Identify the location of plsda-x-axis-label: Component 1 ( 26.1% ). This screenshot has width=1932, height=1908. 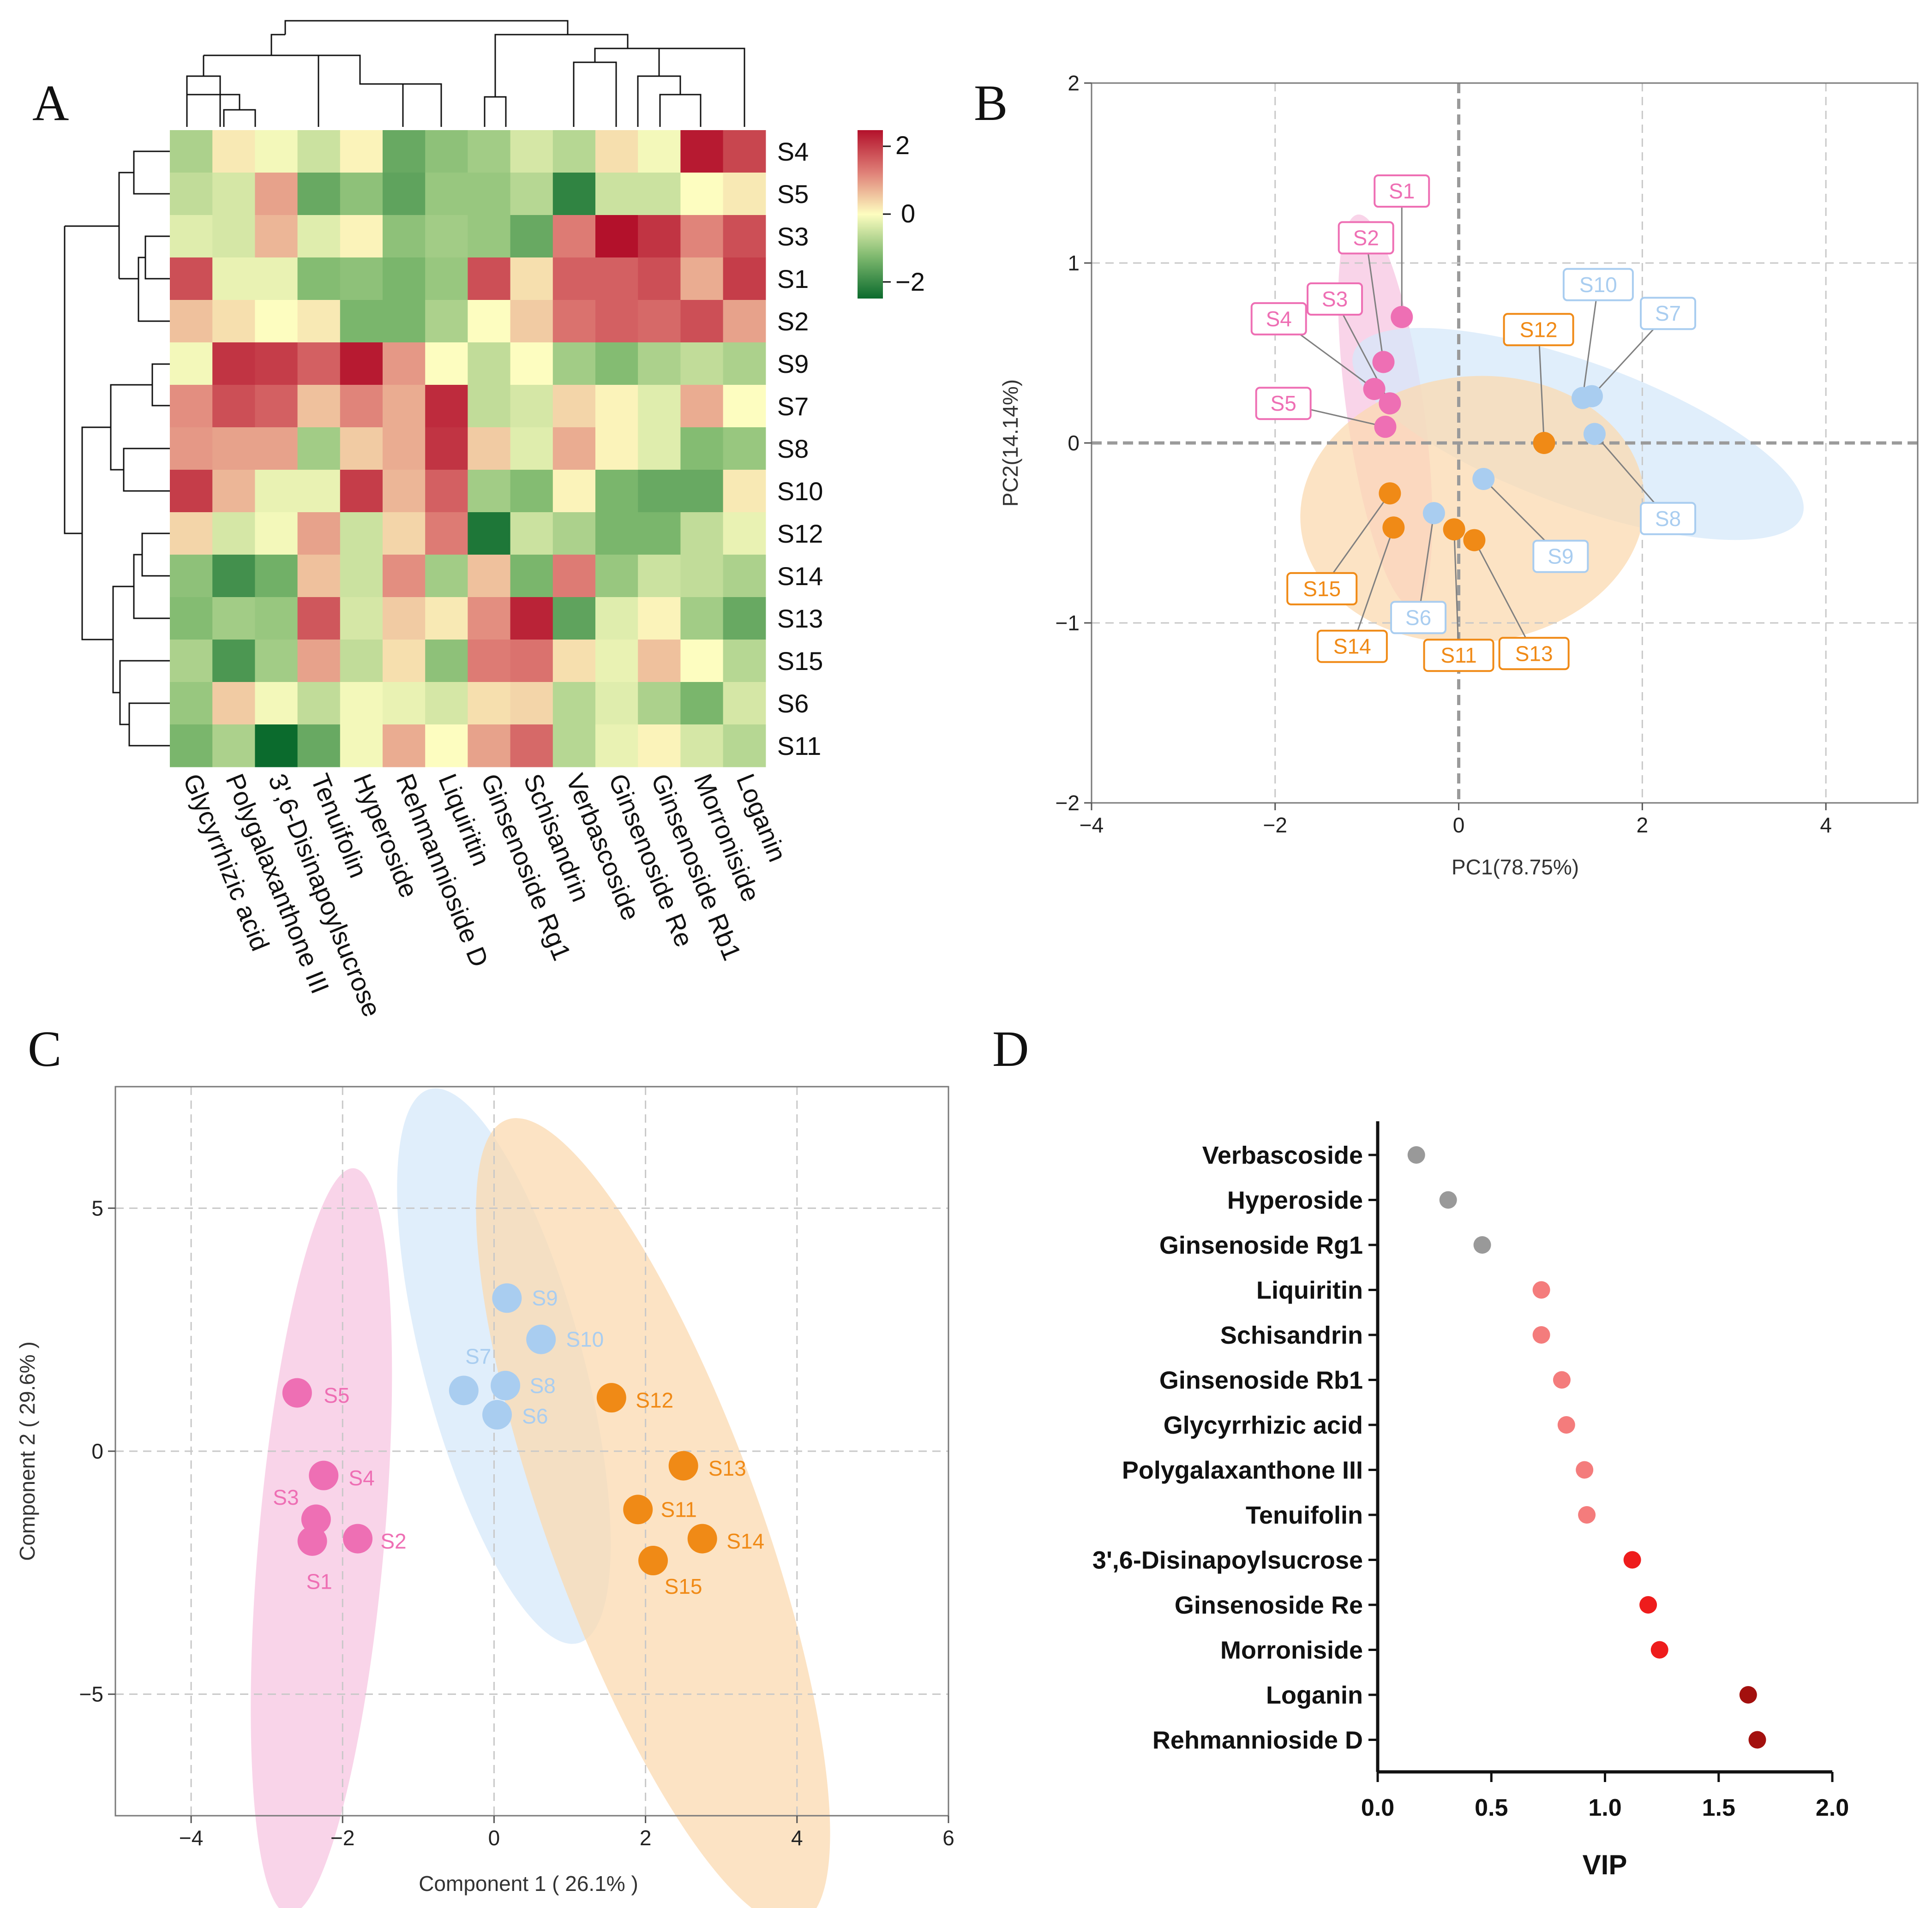
(528, 1884).